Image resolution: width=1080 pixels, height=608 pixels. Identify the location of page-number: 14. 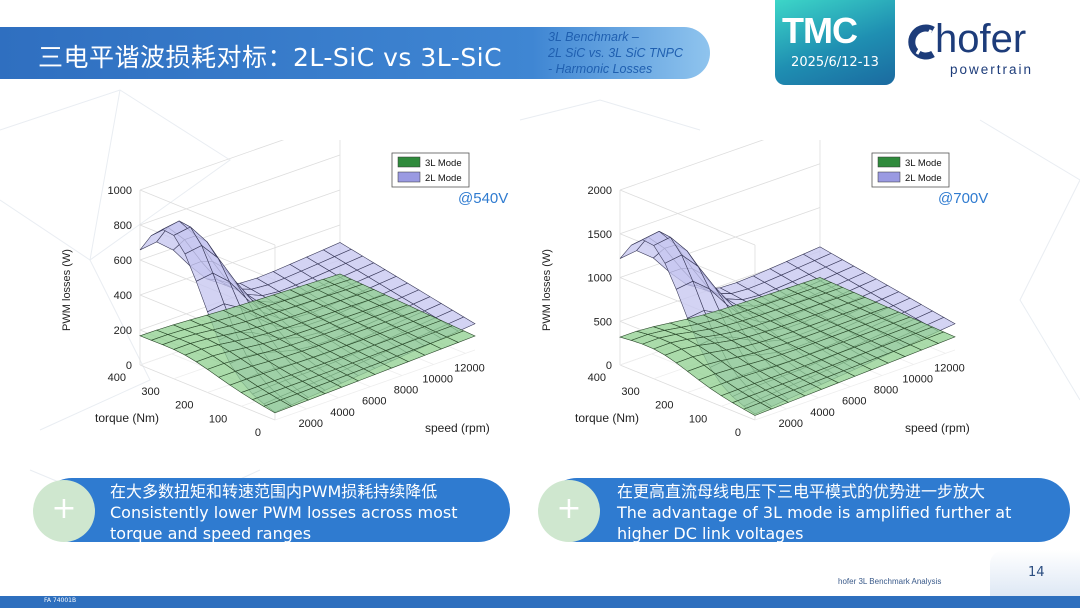
(1036, 572).